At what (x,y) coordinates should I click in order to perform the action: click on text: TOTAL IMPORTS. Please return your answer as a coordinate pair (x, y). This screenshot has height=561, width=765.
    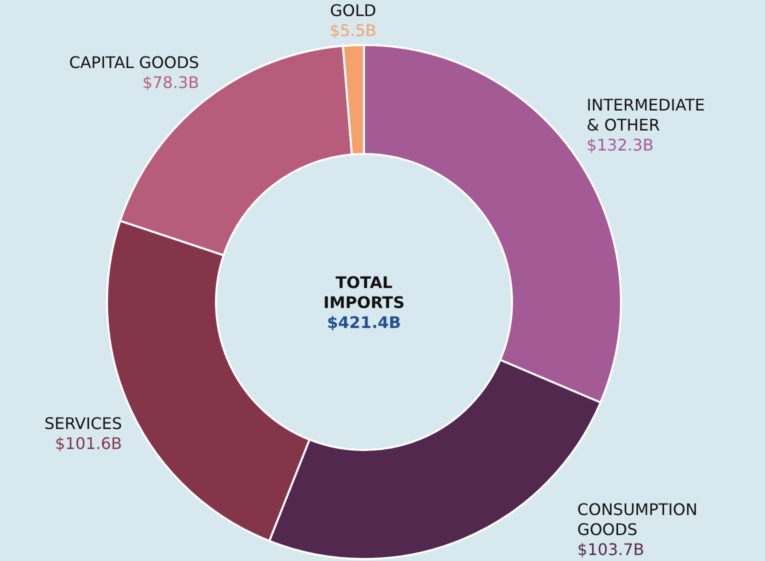
    Looking at the image, I should click on (364, 292).